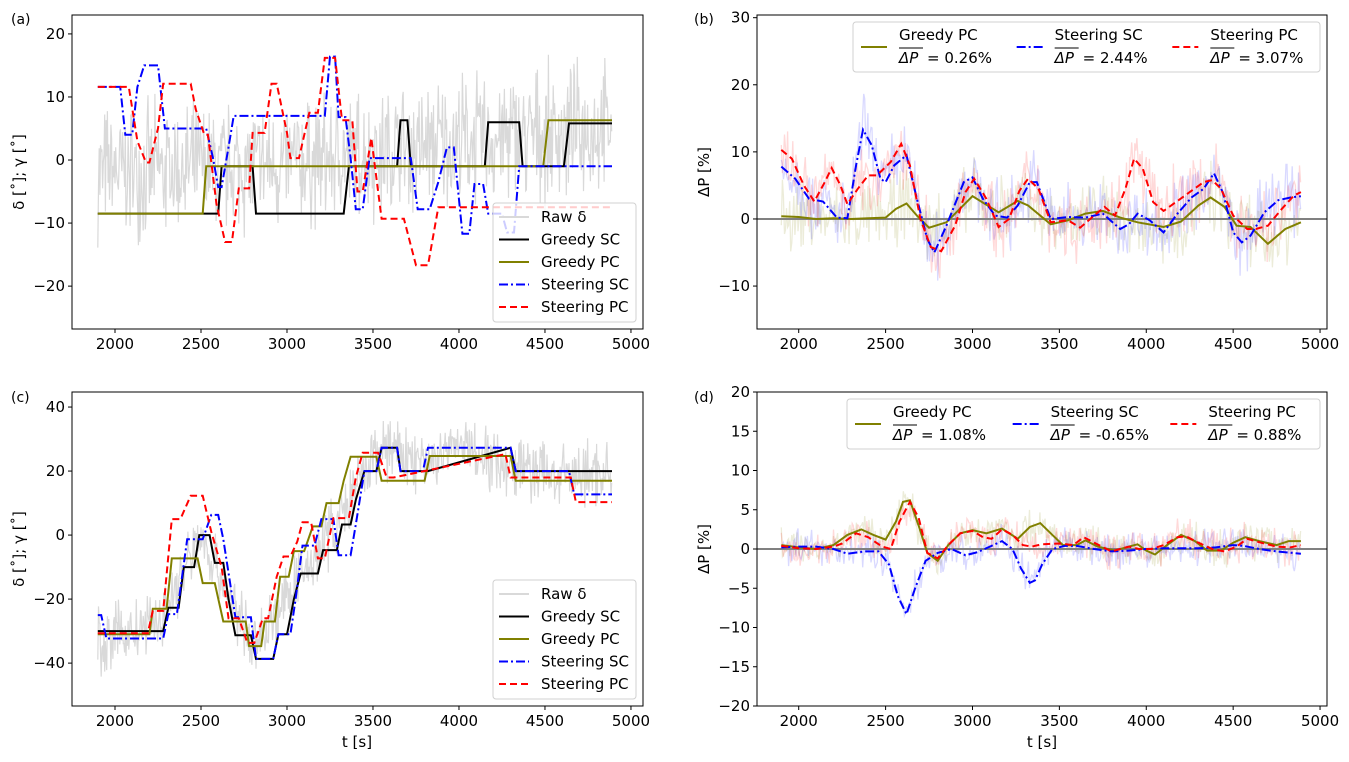 Image resolution: width=1349 pixels, height=762 pixels. I want to click on ytick-label: −5, so click(739, 588).